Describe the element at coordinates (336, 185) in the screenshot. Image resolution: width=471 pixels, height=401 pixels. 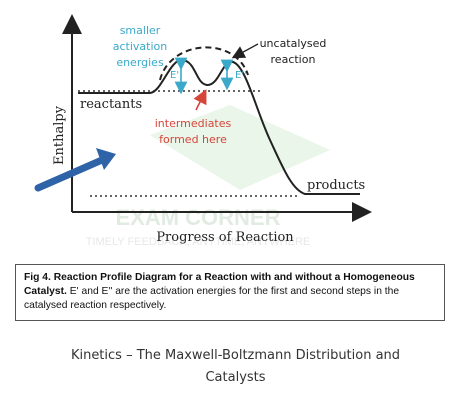
I see `products-label: products` at that location.